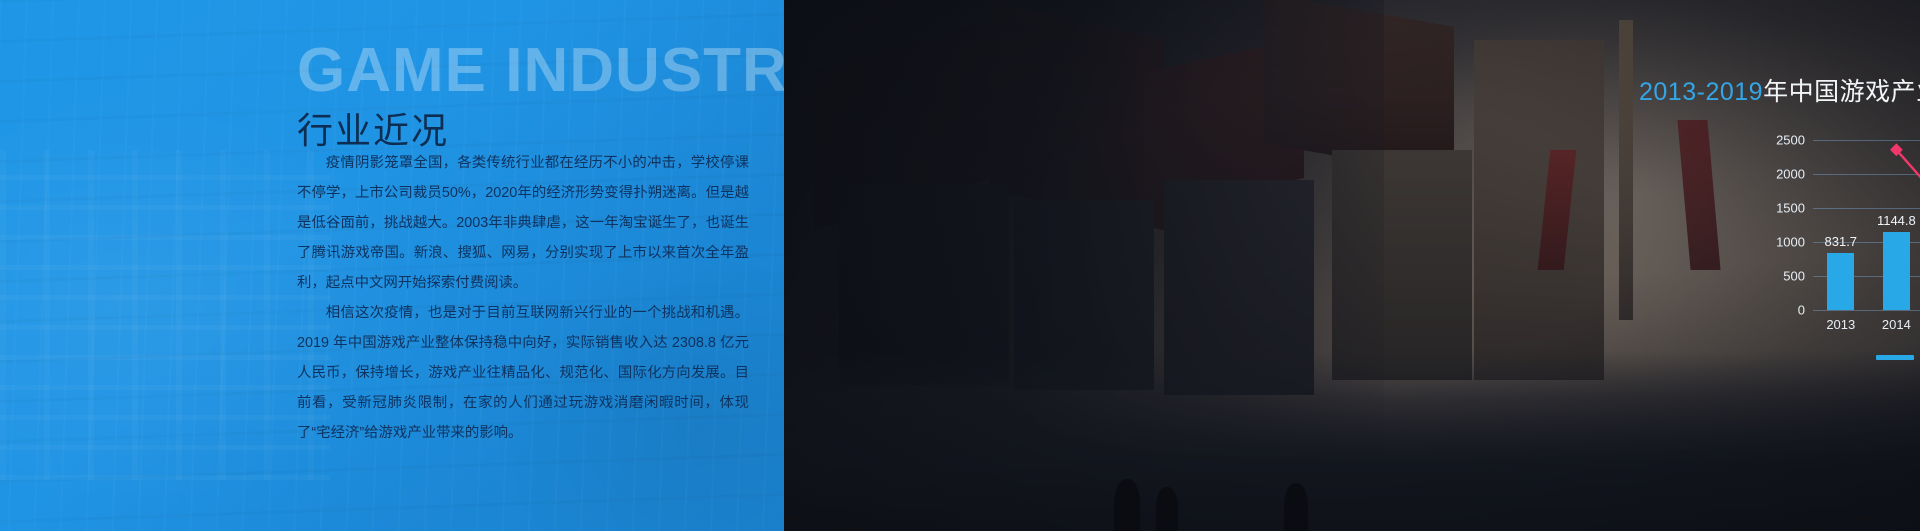 Image resolution: width=1920 pixels, height=531 pixels. Describe the element at coordinates (1896, 324) in the screenshot. I see `x-axis-tick: 2014` at that location.